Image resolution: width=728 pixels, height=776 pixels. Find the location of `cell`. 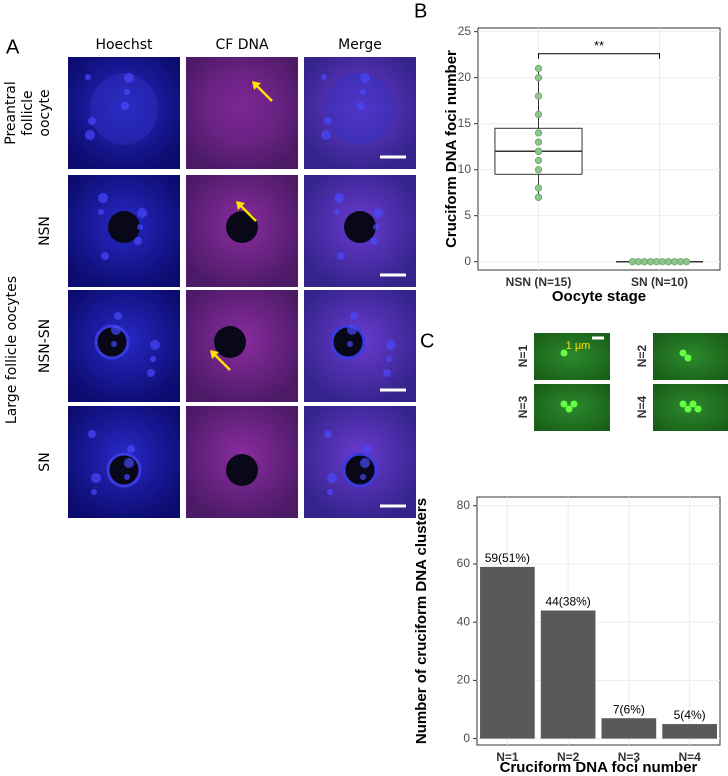

cell is located at coordinates (242, 109).